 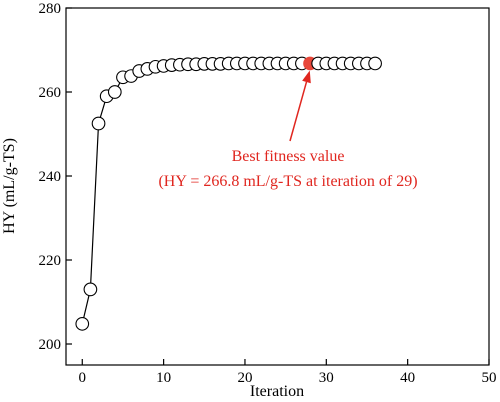 What do you see at coordinates (50, 93) in the screenshot?
I see `y-tick-label: 260` at bounding box center [50, 93].